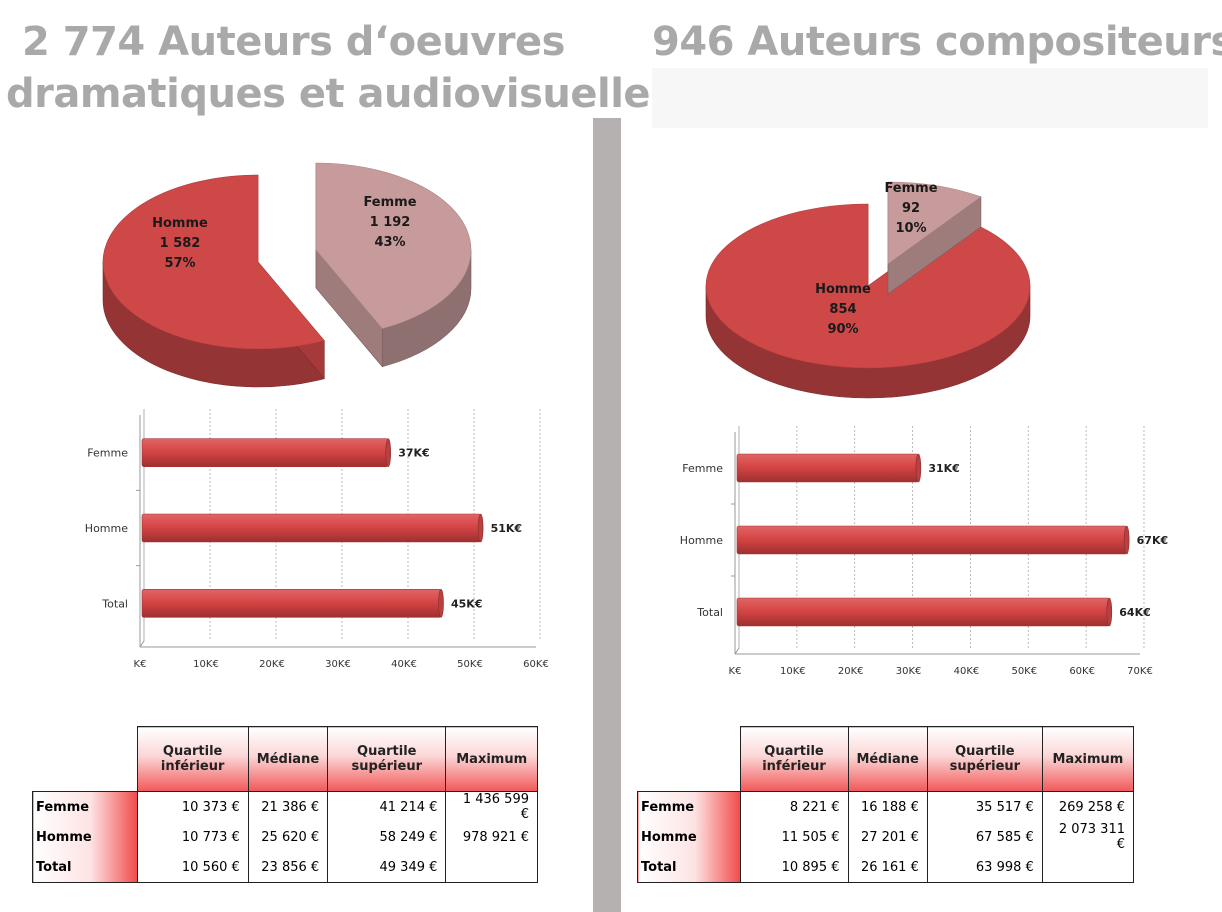  I want to click on pie-label-femme: Femme 1 192 43%, so click(389, 222).